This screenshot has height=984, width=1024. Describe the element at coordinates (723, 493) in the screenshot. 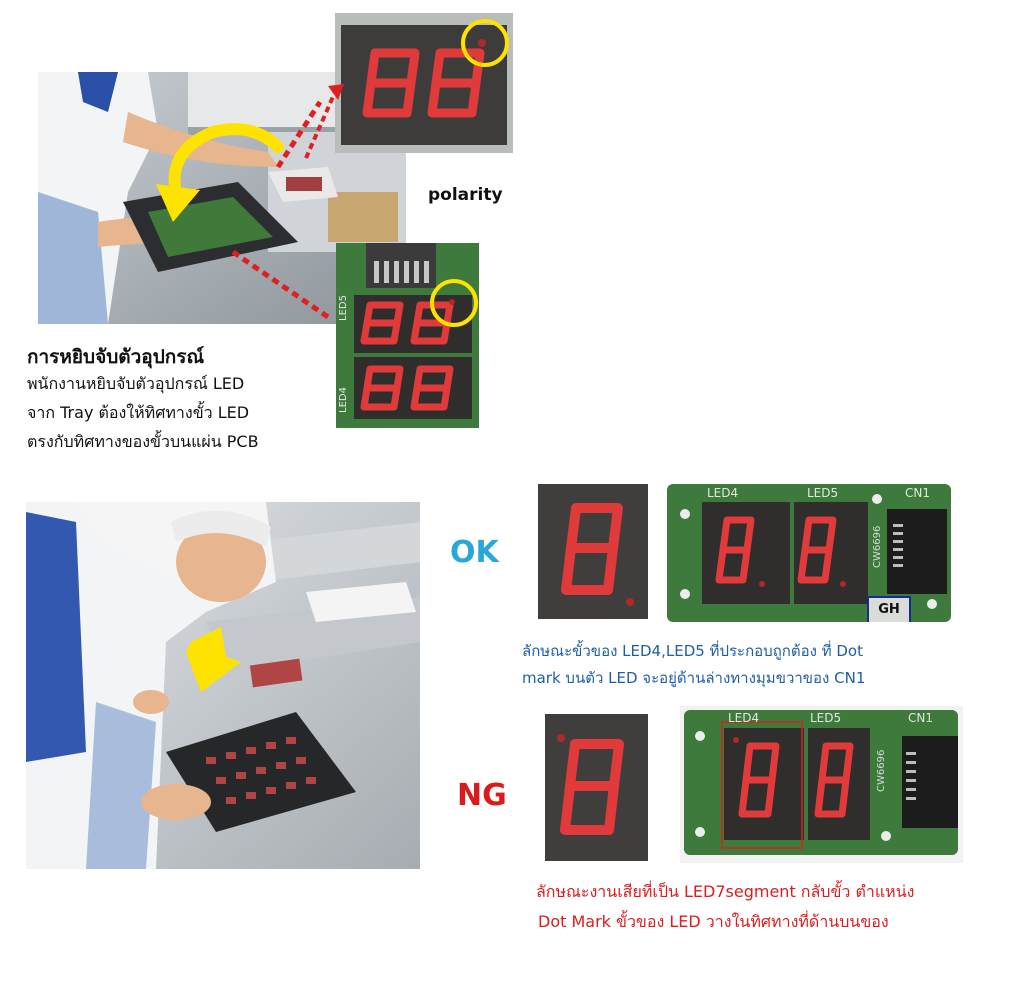

I see `ok-pcb-label-led4: LED4` at that location.